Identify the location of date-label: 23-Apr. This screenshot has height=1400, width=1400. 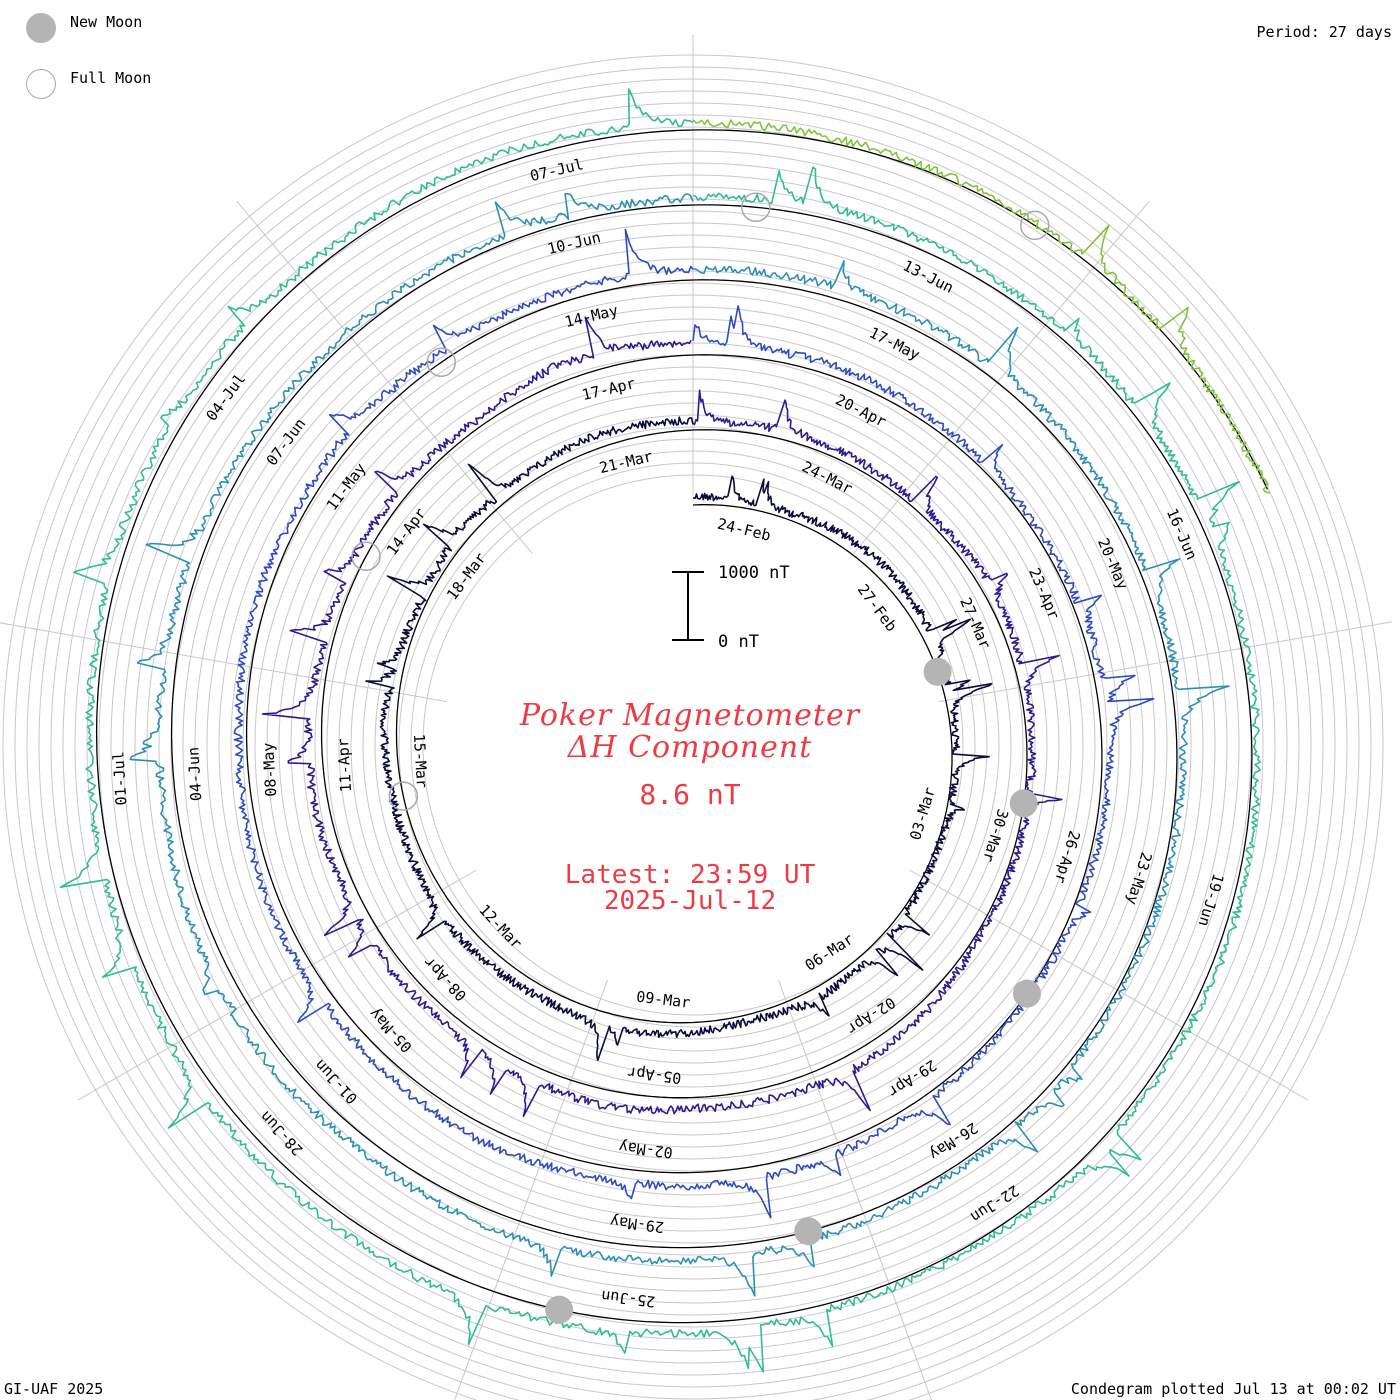
(1044, 593).